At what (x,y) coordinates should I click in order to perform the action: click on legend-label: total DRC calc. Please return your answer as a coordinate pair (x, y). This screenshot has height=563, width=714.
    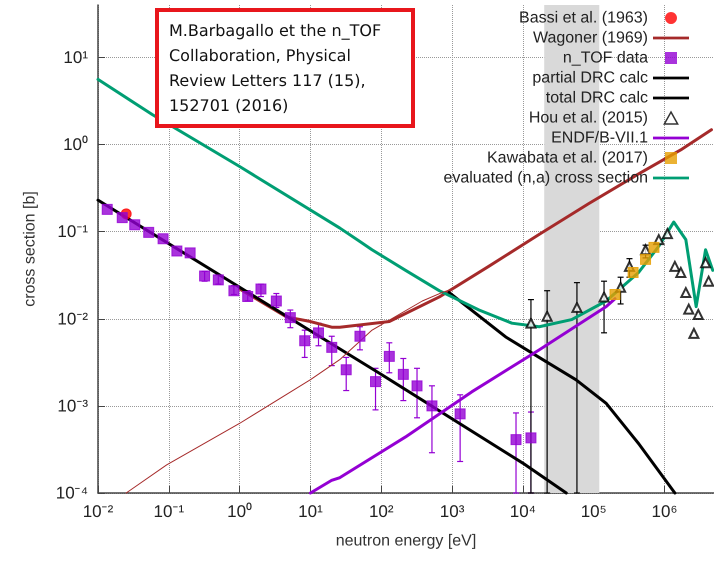
    Looking at the image, I should click on (597, 98).